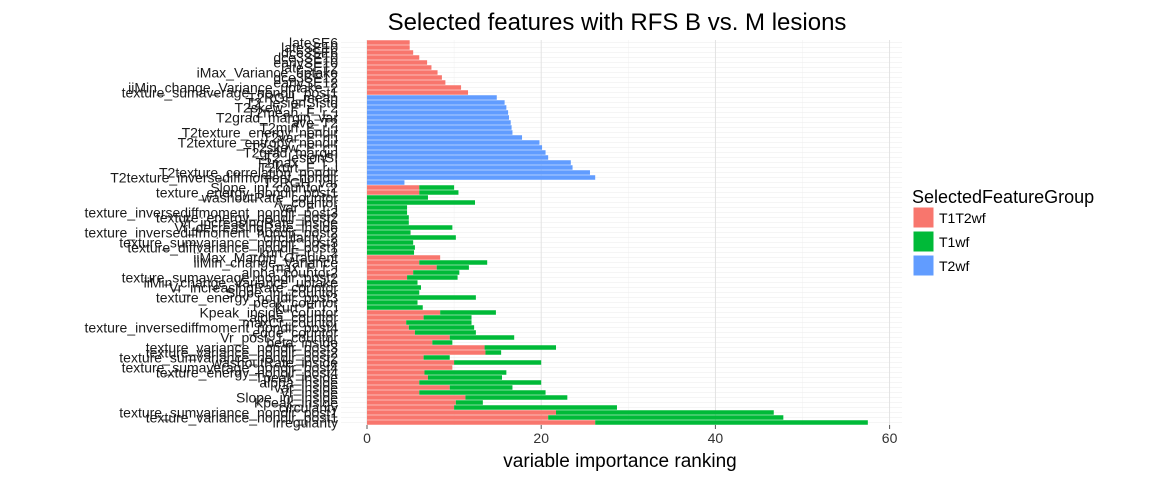  Describe the element at coordinates (300, 238) in the screenshot. I see `y-tick-label: circularity_2` at that location.